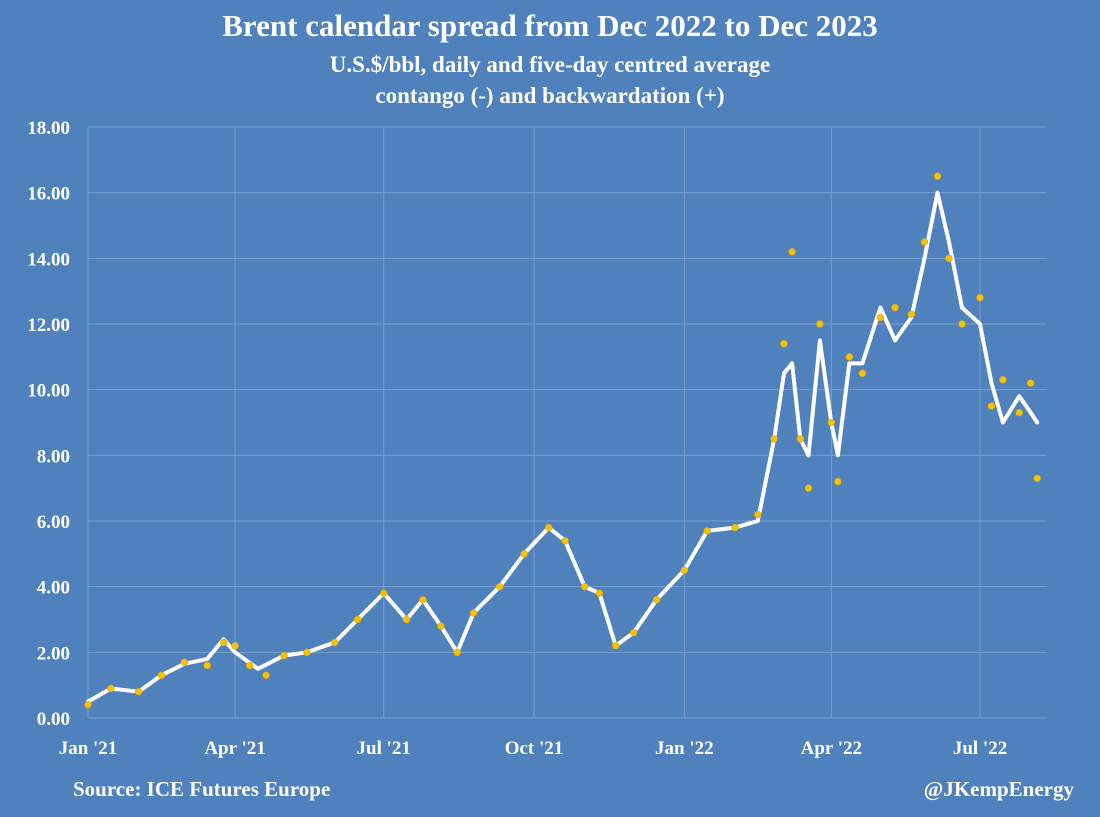 The image size is (1100, 817). Describe the element at coordinates (48, 128) in the screenshot. I see `y-tick-label: 18.00` at that location.